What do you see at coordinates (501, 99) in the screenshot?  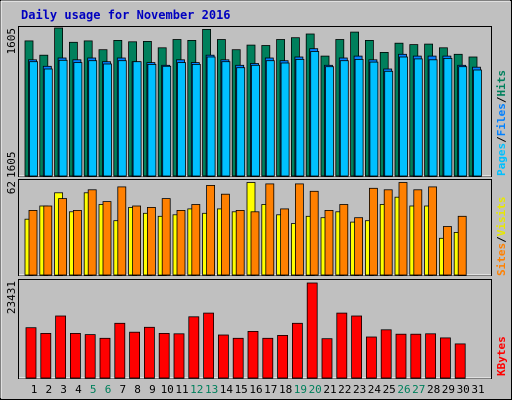 I see `legend-sep-2: /` at bounding box center [501, 99].